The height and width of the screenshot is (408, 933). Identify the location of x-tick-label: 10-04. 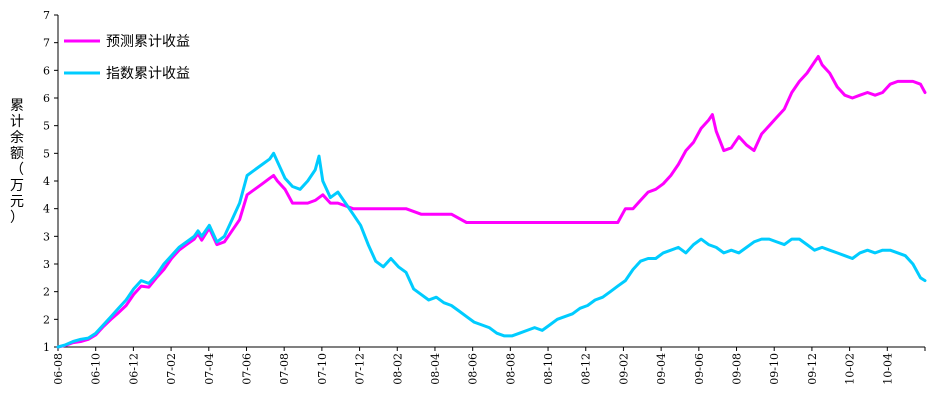
(887, 369).